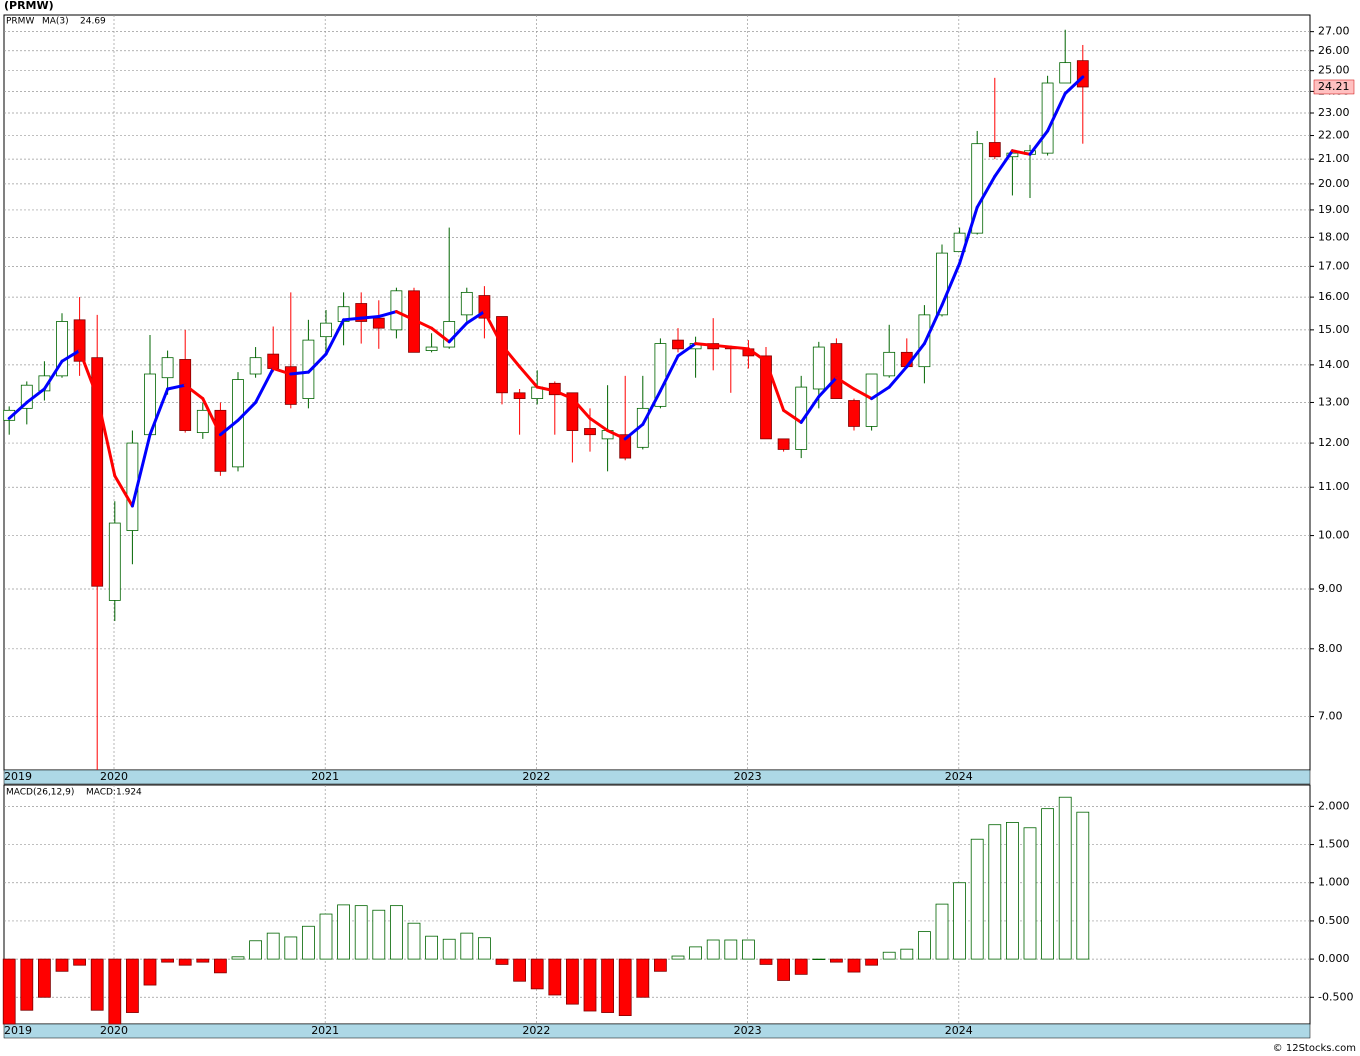 The height and width of the screenshot is (1056, 1360). I want to click on x-tick-label: 2021, so click(325, 776).